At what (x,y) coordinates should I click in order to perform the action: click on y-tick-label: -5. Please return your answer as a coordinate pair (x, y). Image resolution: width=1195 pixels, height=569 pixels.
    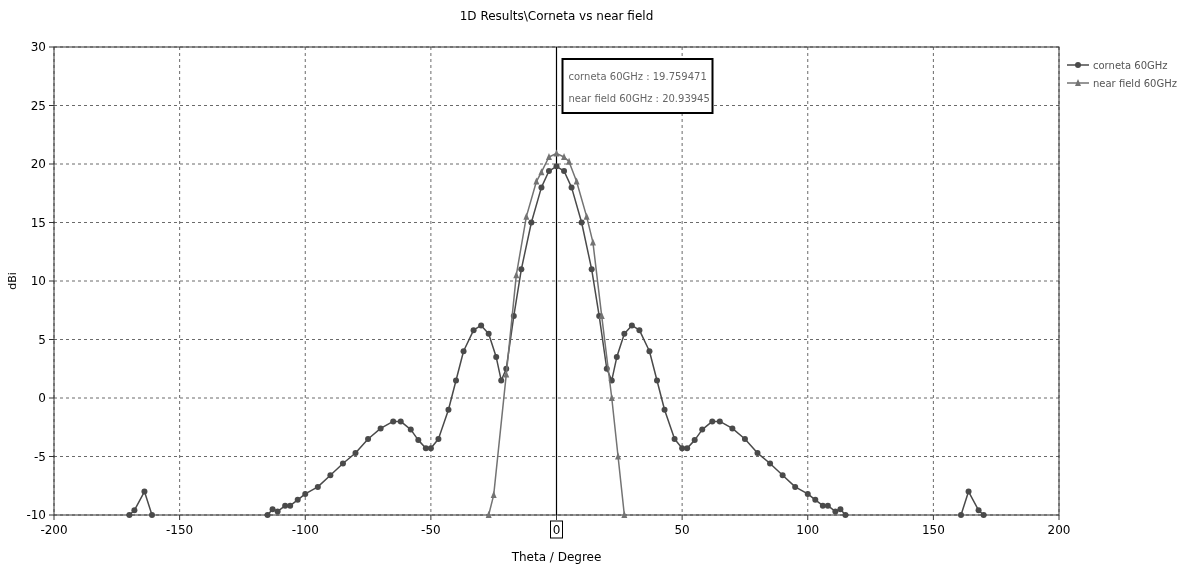
    Looking at the image, I should click on (40, 456).